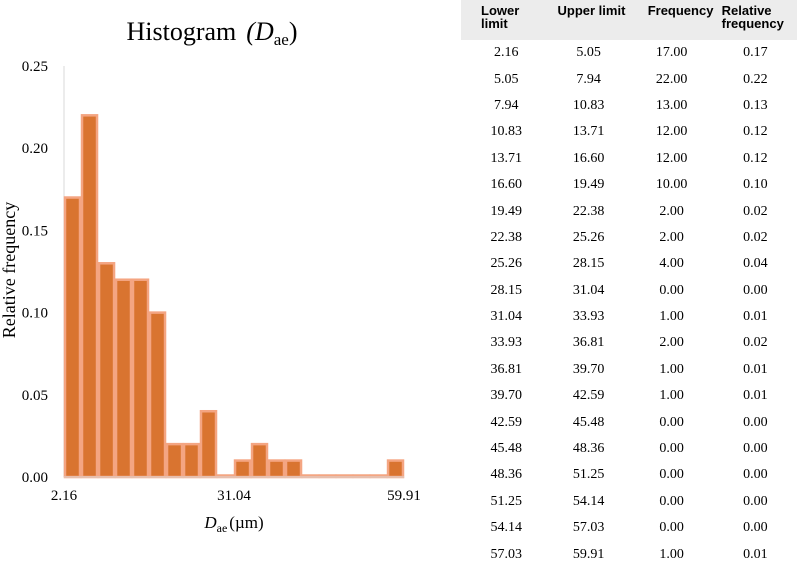 The width and height of the screenshot is (797, 568). What do you see at coordinates (755, 53) in the screenshot?
I see `cell-relative-frequency: 0.17` at bounding box center [755, 53].